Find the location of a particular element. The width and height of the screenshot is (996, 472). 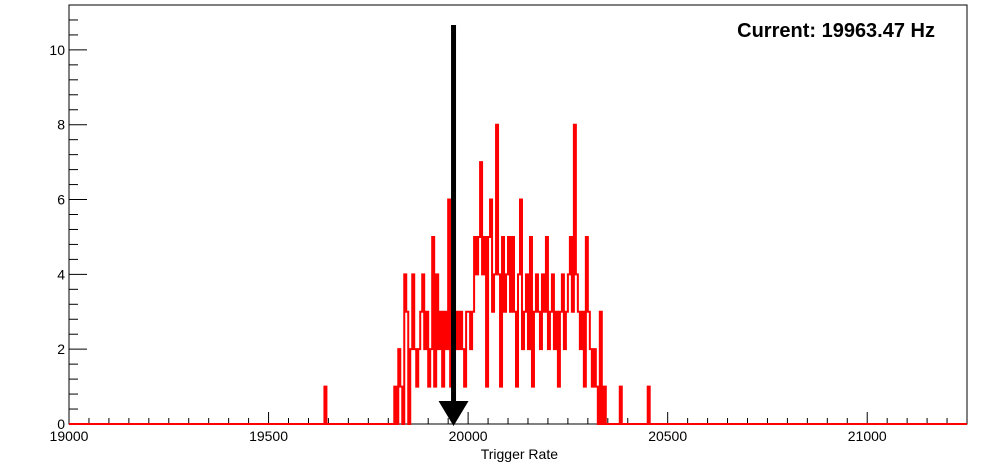

x-tick-label: 20000 is located at coordinates (468, 436).